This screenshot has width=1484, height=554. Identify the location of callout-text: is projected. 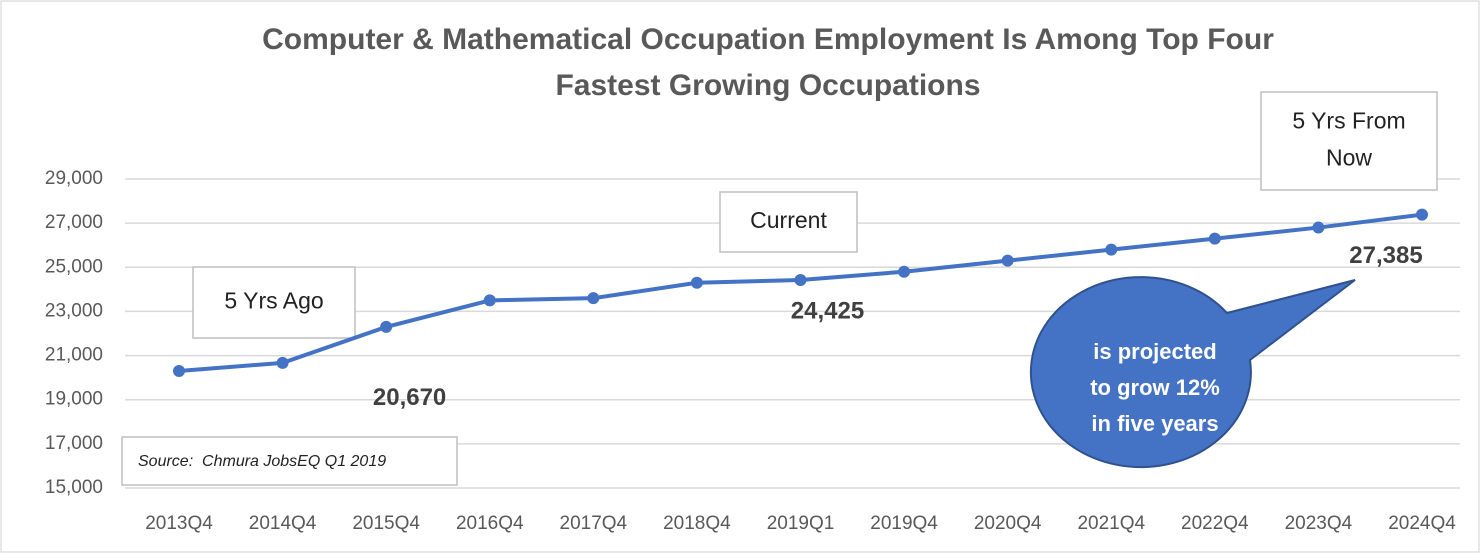
(1154, 351).